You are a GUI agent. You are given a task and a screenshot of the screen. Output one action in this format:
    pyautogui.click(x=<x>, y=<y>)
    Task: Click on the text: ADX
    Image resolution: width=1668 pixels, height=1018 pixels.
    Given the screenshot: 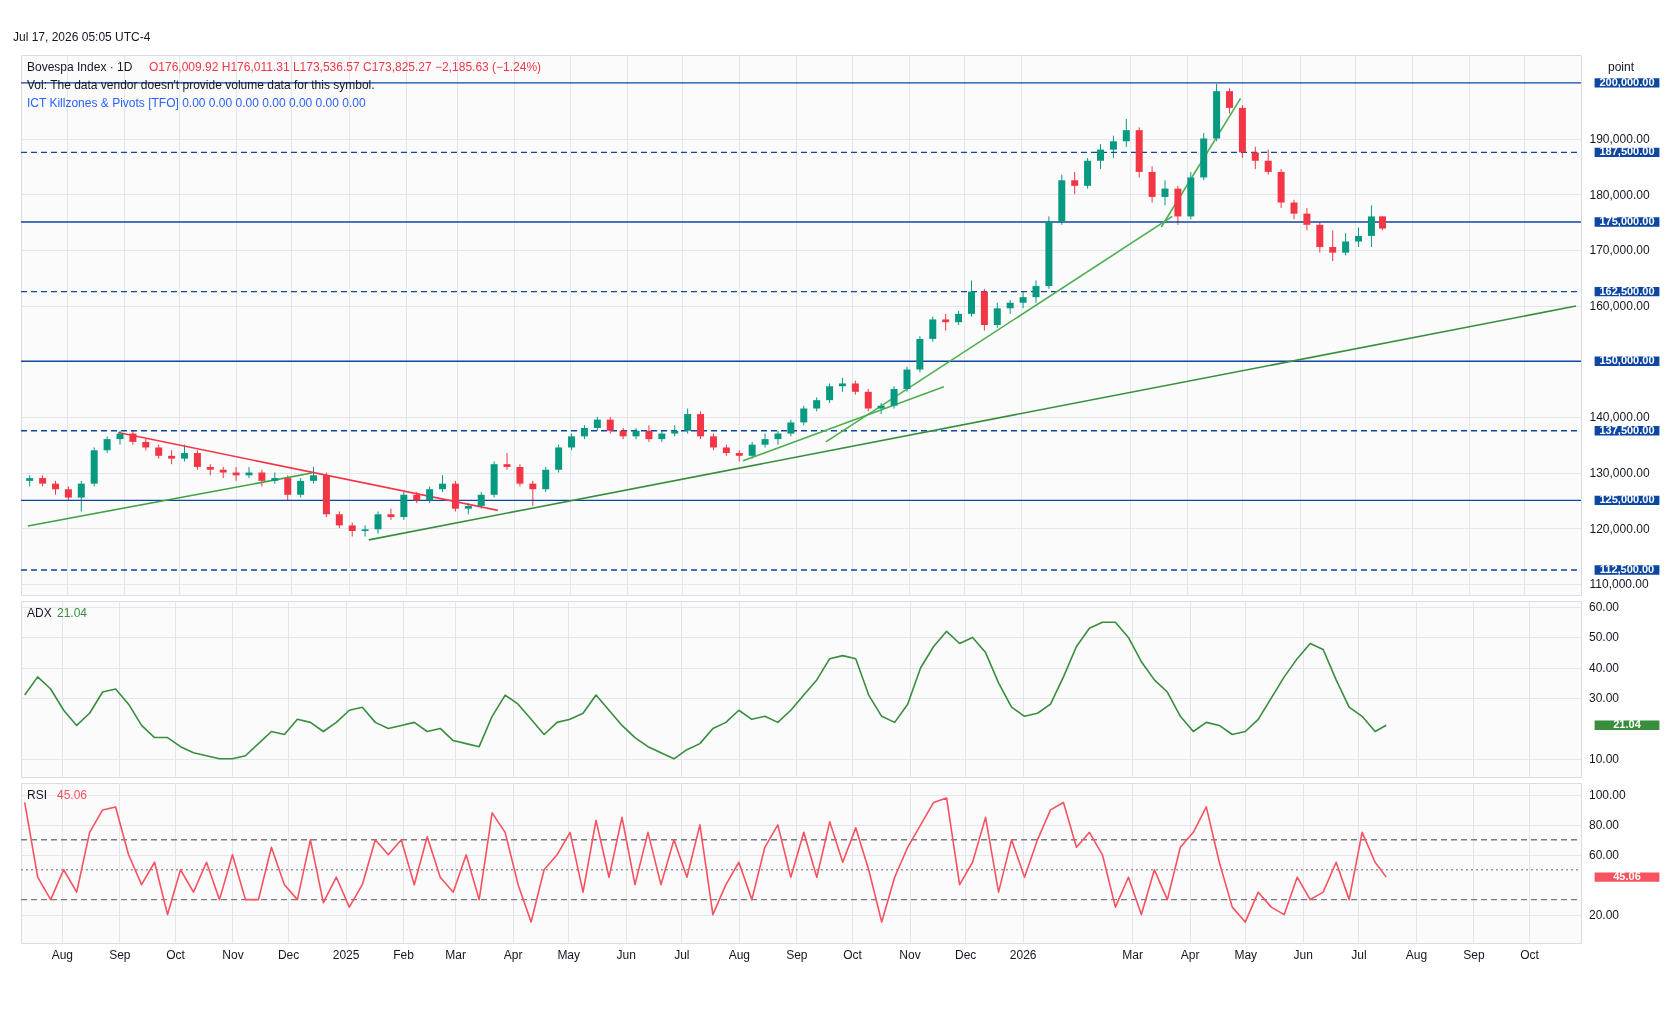 What is the action you would take?
    pyautogui.click(x=39, y=613)
    